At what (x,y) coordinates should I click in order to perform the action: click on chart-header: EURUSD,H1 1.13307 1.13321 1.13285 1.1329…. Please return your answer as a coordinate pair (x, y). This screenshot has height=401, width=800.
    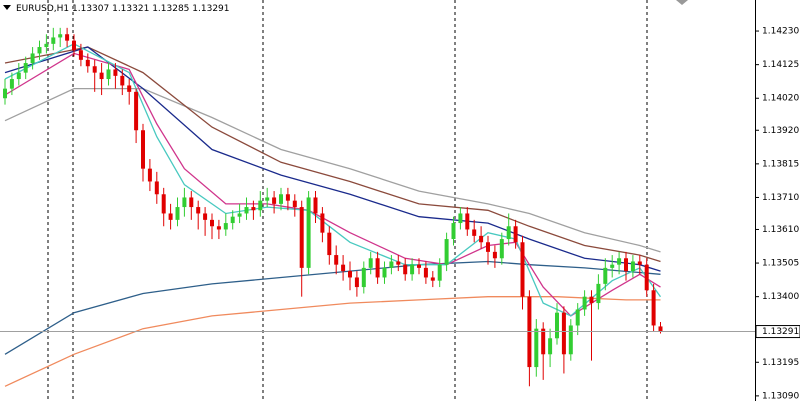
    Looking at the image, I should click on (123, 9).